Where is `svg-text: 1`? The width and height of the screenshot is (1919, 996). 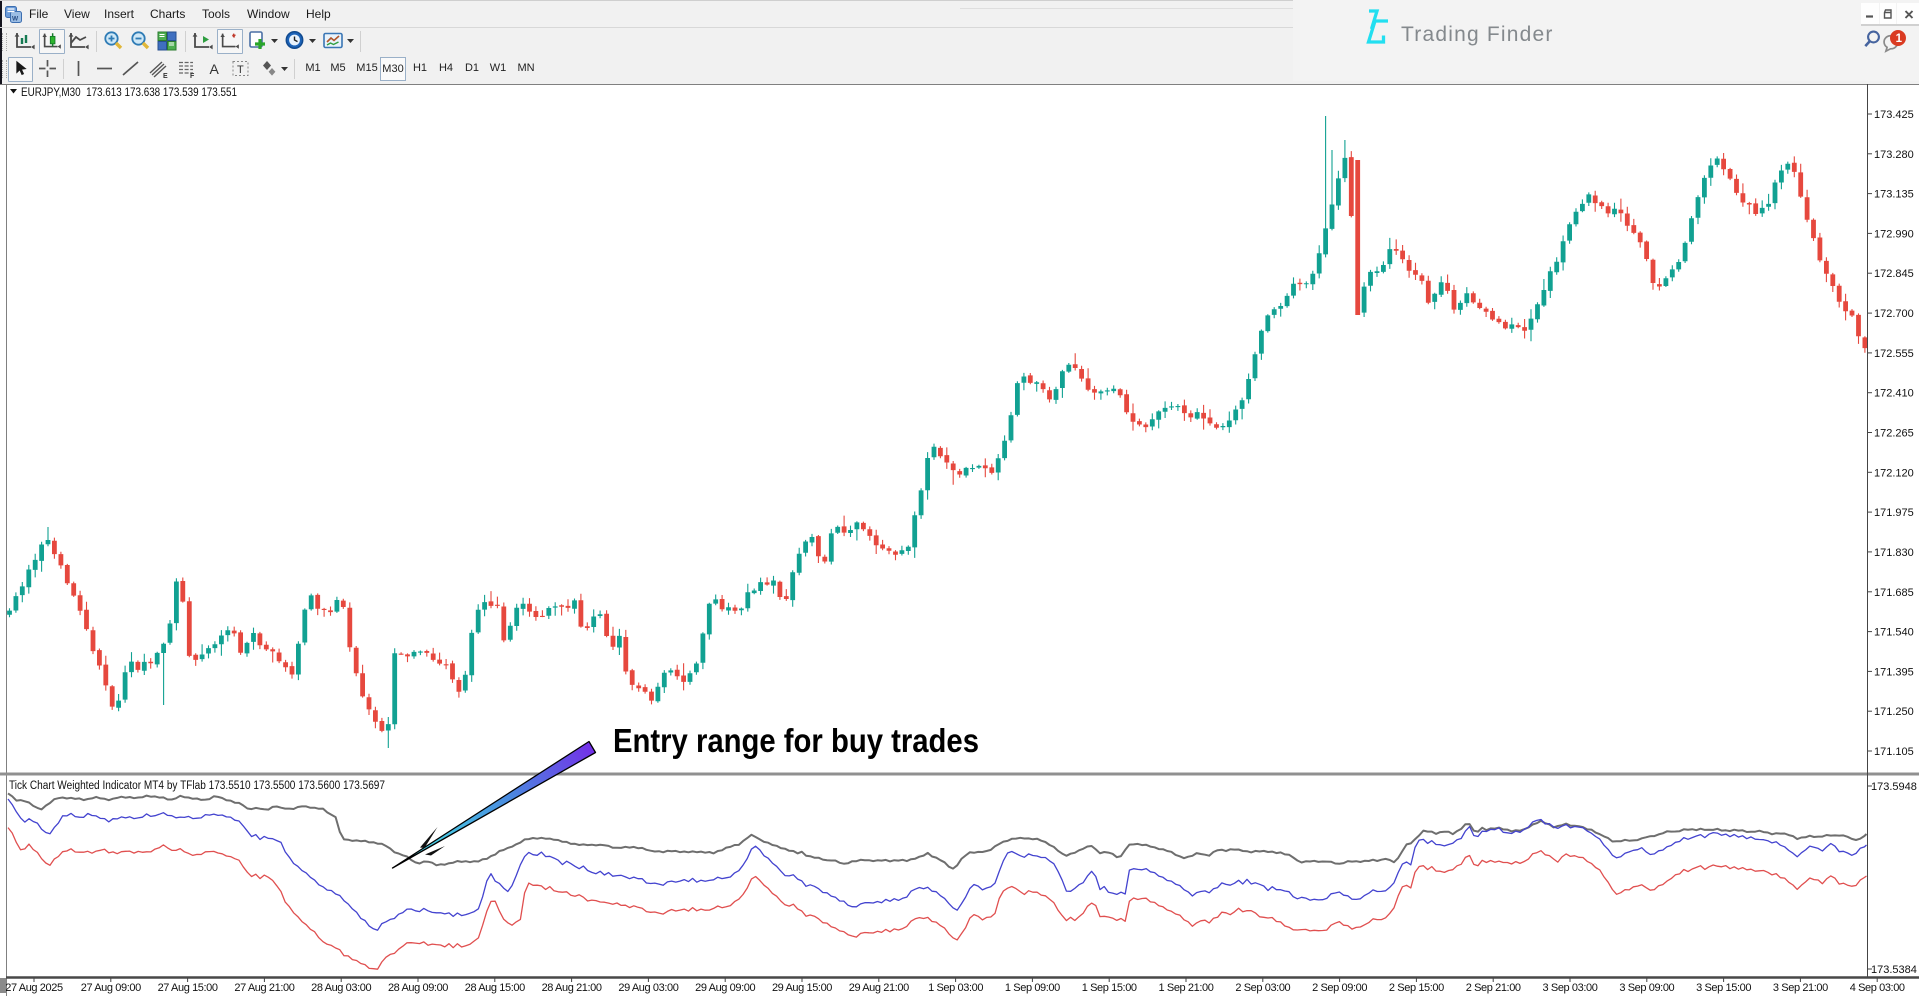 svg-text: 1 is located at coordinates (1899, 39).